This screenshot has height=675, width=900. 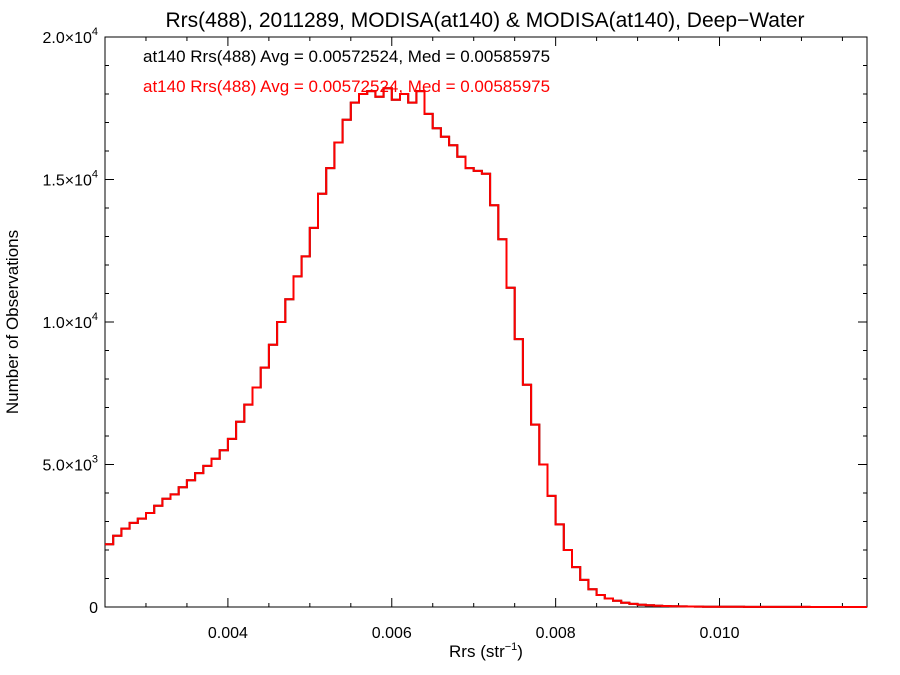 What do you see at coordinates (556, 633) in the screenshot?
I see `x-tick-label: 0.008` at bounding box center [556, 633].